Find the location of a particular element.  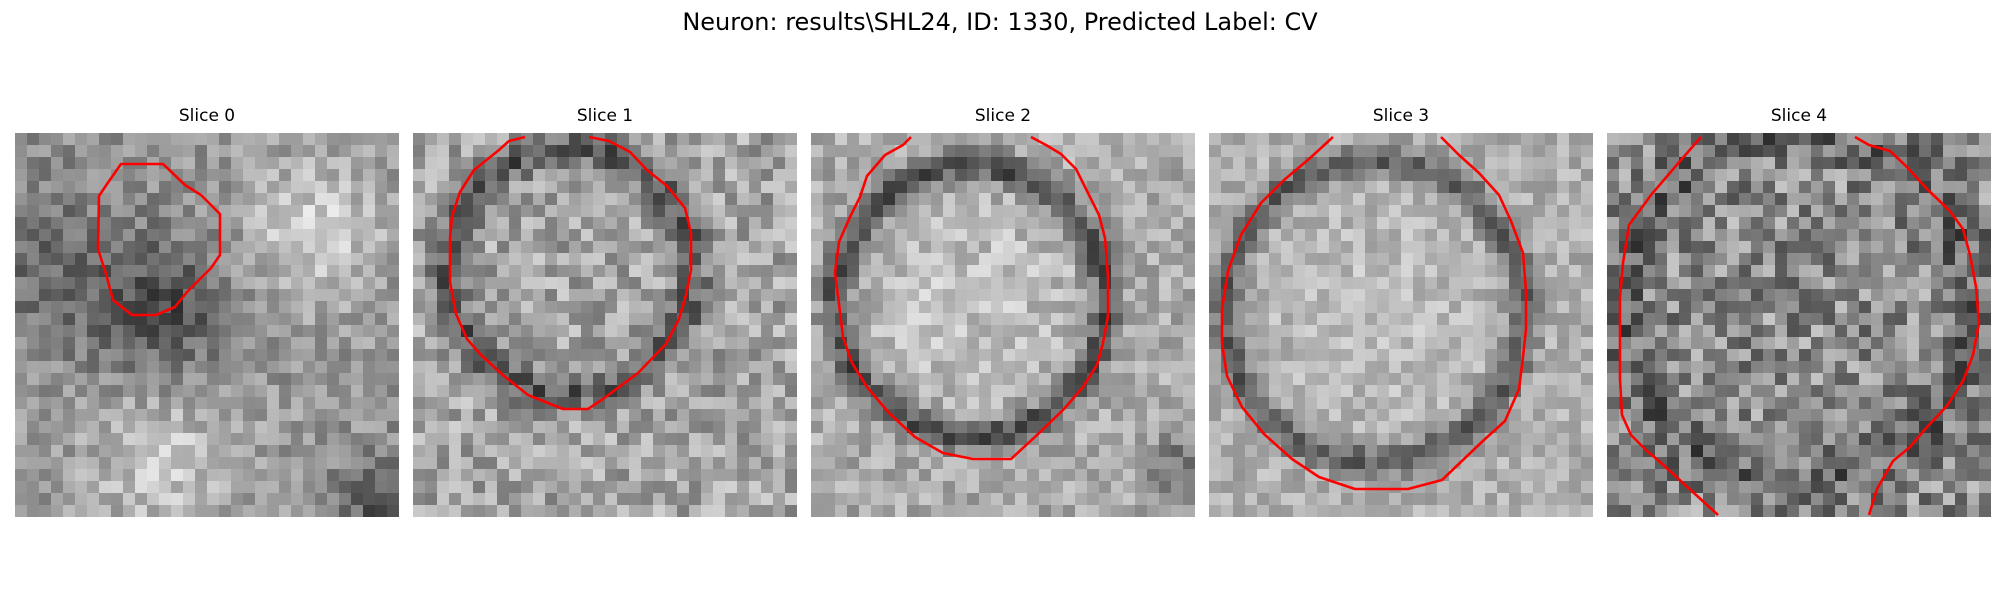

slice-title-0: Slice 0 is located at coordinates (207, 116).